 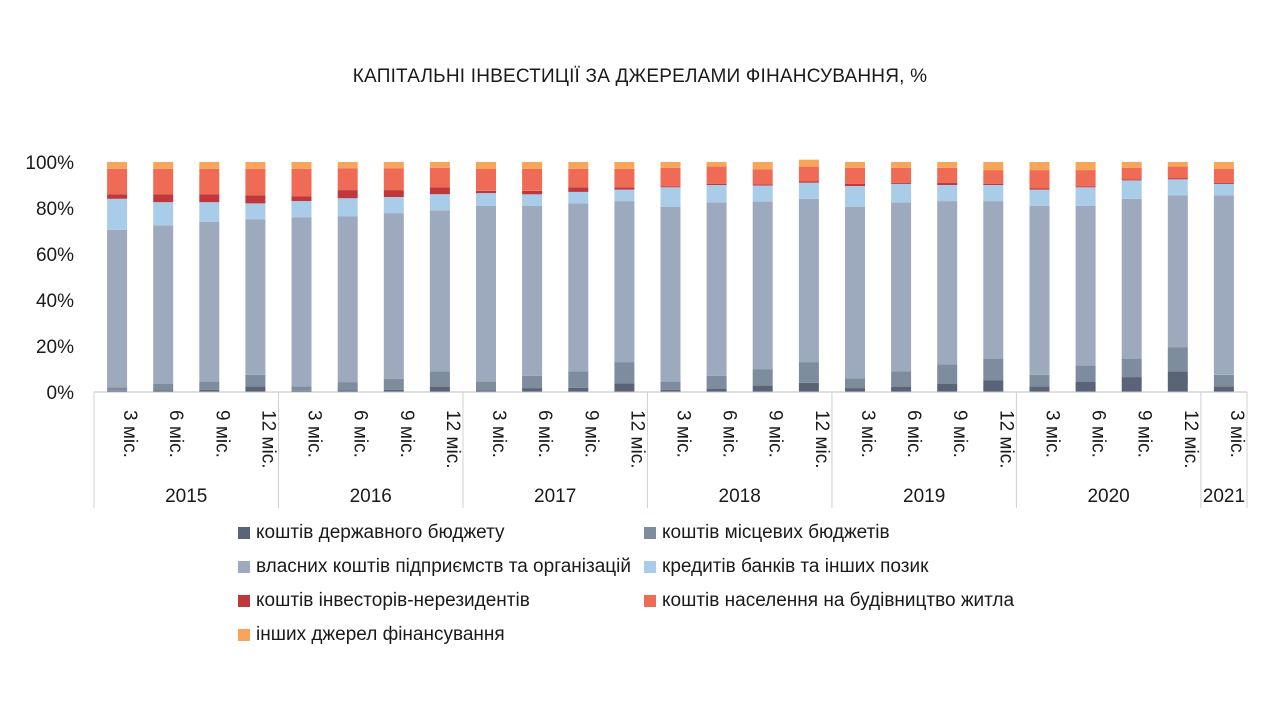 I want to click on x-tick-label: 6 міс., so click(x=544, y=434).